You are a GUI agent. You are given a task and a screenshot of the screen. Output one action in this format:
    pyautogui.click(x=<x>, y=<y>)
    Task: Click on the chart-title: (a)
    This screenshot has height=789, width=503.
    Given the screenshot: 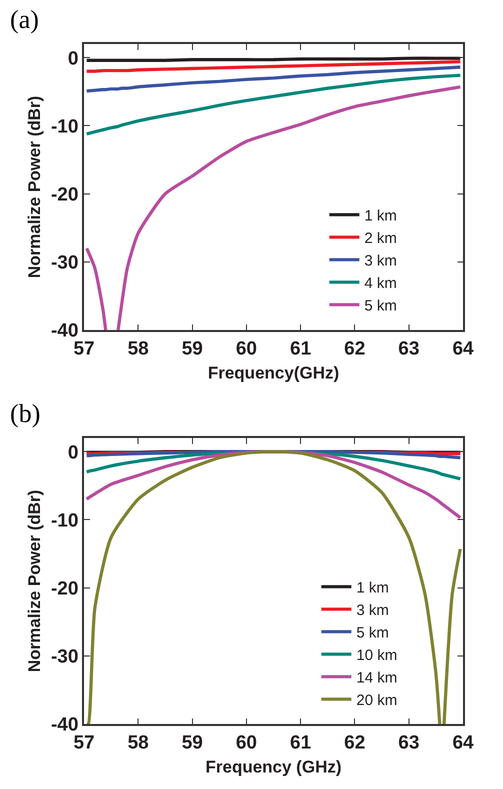 What is the action you would take?
    pyautogui.click(x=24, y=19)
    